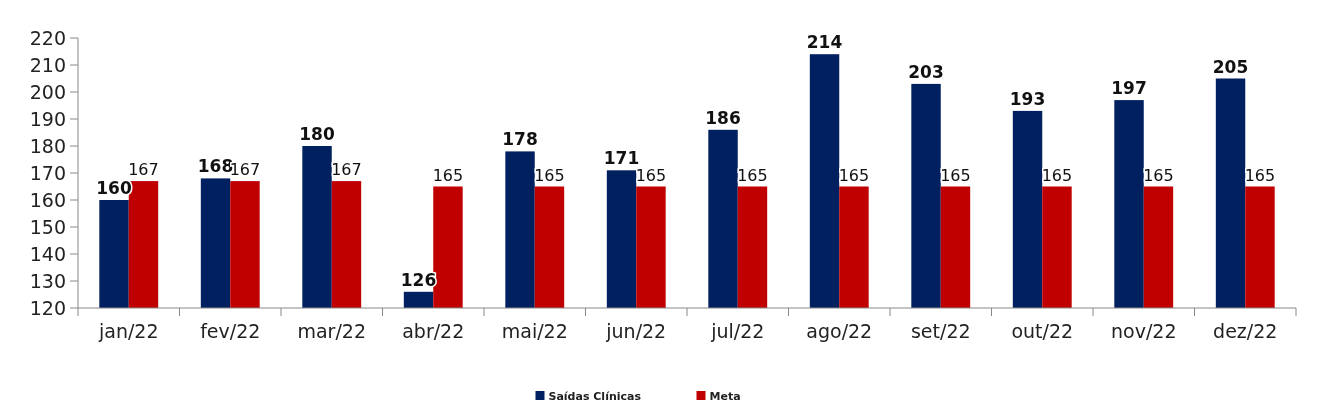  I want to click on y-tick-label: 210, so click(47, 64).